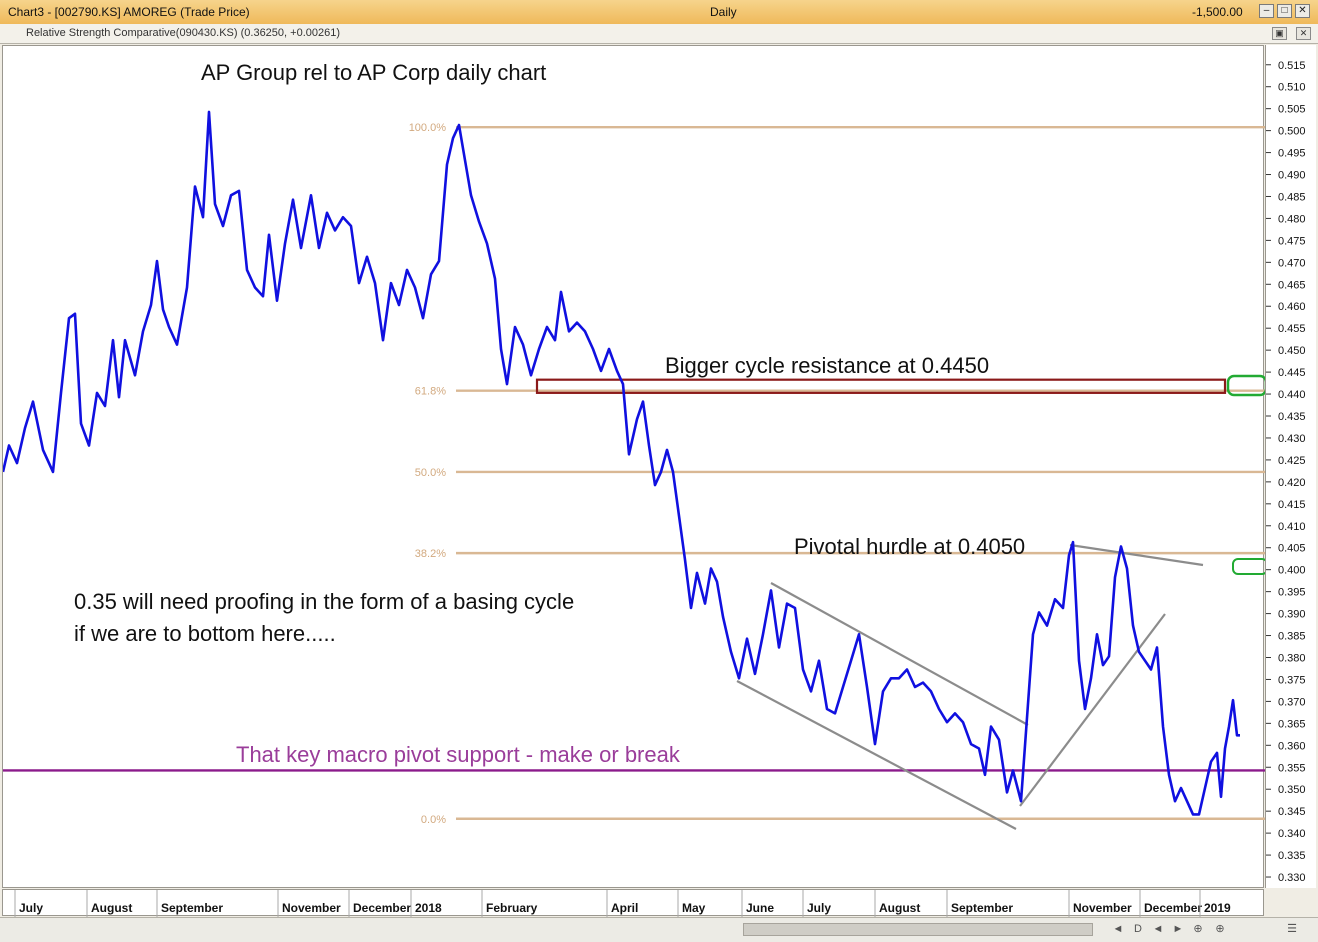 The image size is (1318, 942). I want to click on price-tick-label-28: 0.375, so click(1292, 680).